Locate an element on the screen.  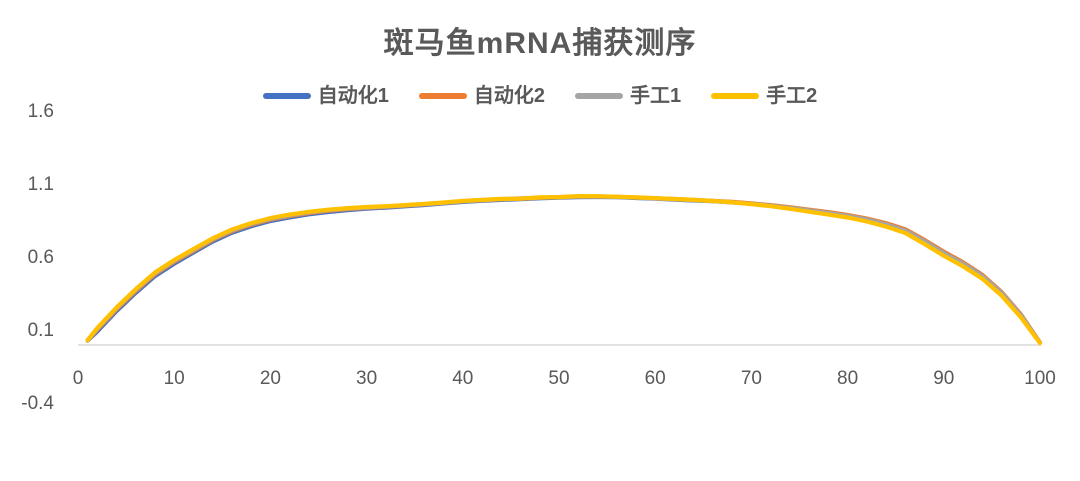
x-tick-label: 50 is located at coordinates (559, 378).